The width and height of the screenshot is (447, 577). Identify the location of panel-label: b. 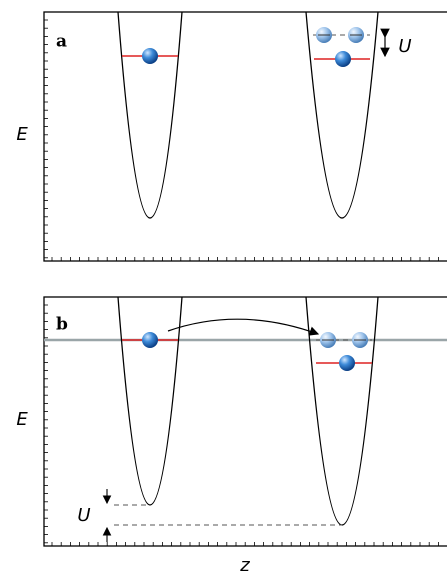
(62, 325).